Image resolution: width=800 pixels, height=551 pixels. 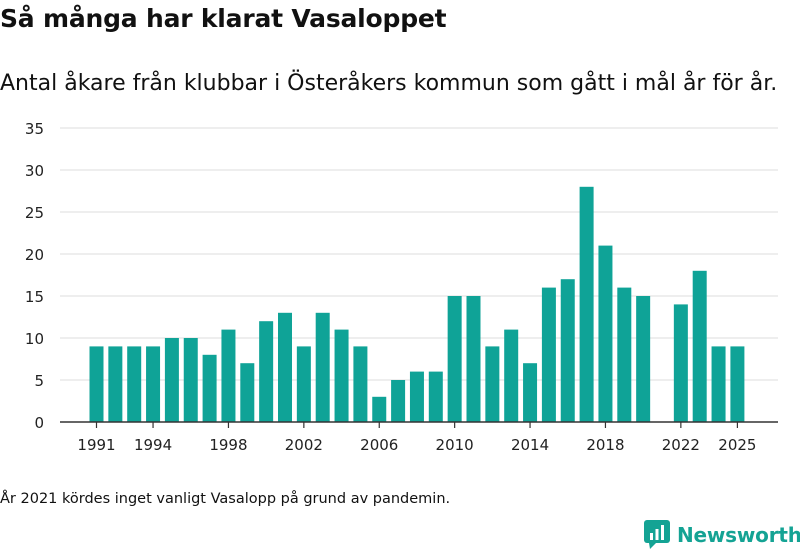 What do you see at coordinates (586, 304) in the screenshot?
I see `bar-2017` at bounding box center [586, 304].